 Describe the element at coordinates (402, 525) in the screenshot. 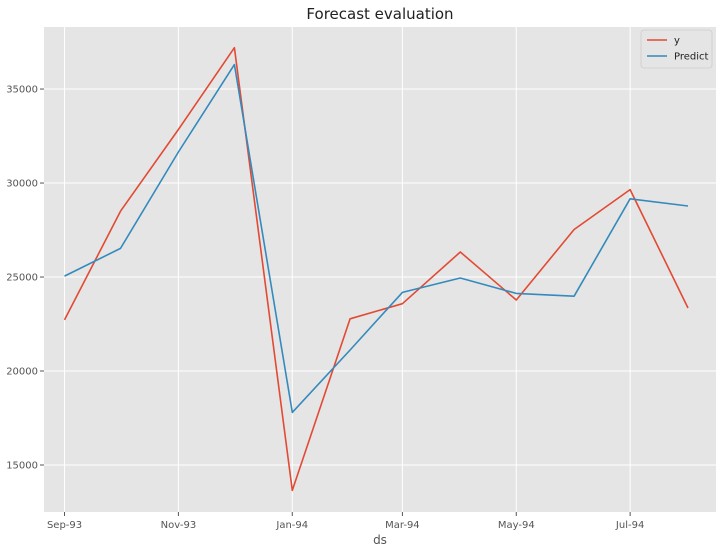

I see `x-tick-label: Mar-94` at that location.